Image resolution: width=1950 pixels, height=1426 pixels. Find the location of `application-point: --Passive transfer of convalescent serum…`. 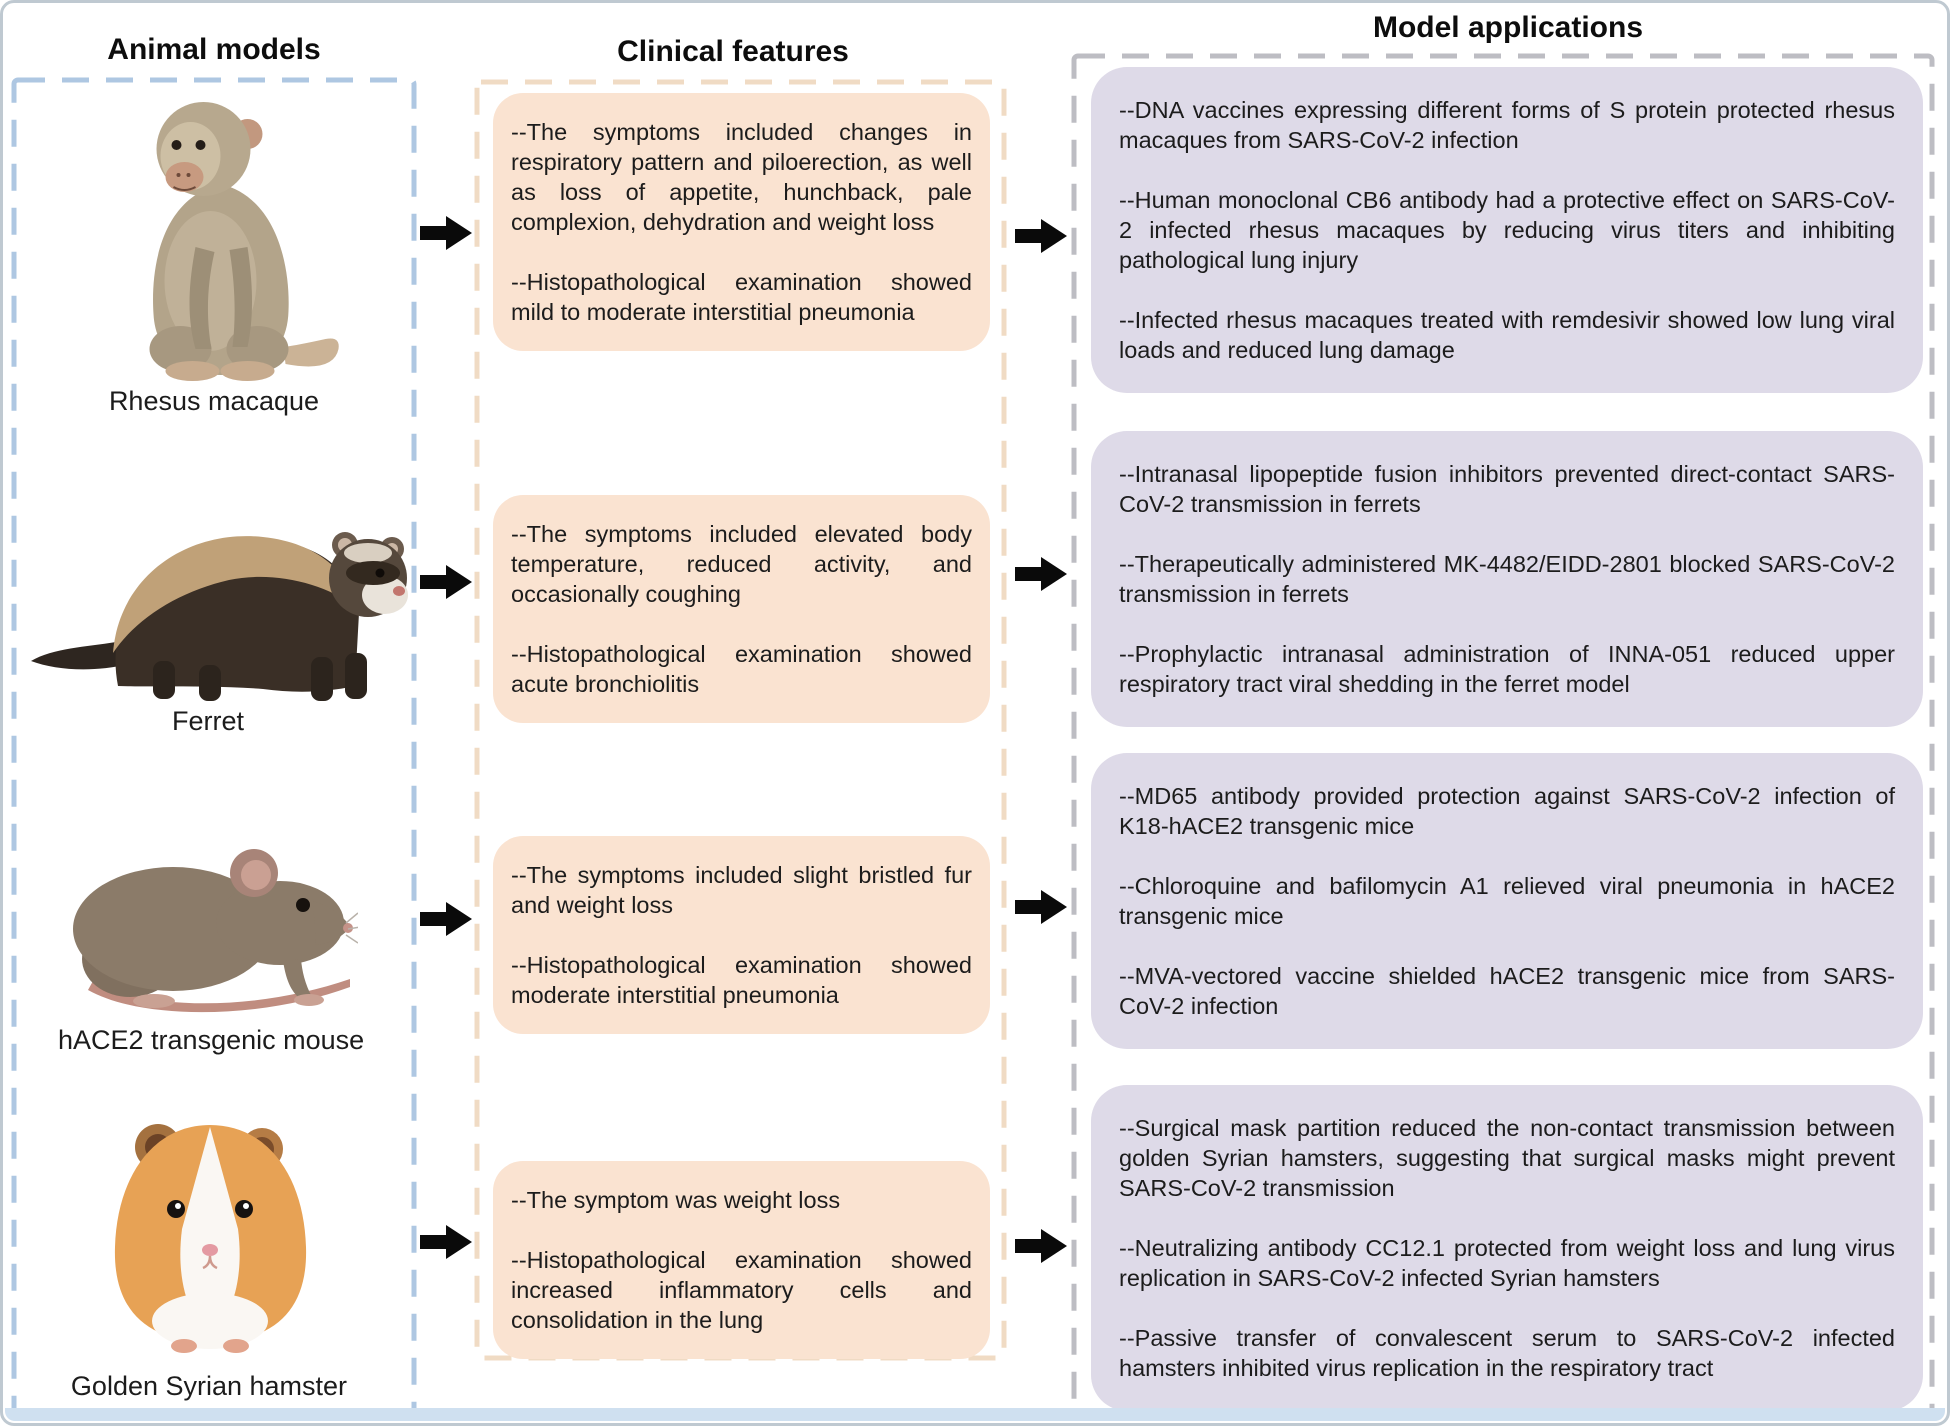

application-point: --Passive transfer of convalescent serum… is located at coordinates (1507, 1353).